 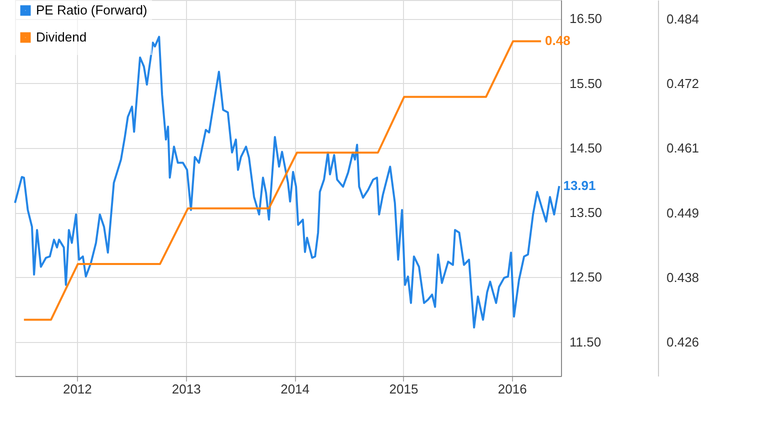 What do you see at coordinates (586, 83) in the screenshot?
I see `y-tick-label: 15.50` at bounding box center [586, 83].